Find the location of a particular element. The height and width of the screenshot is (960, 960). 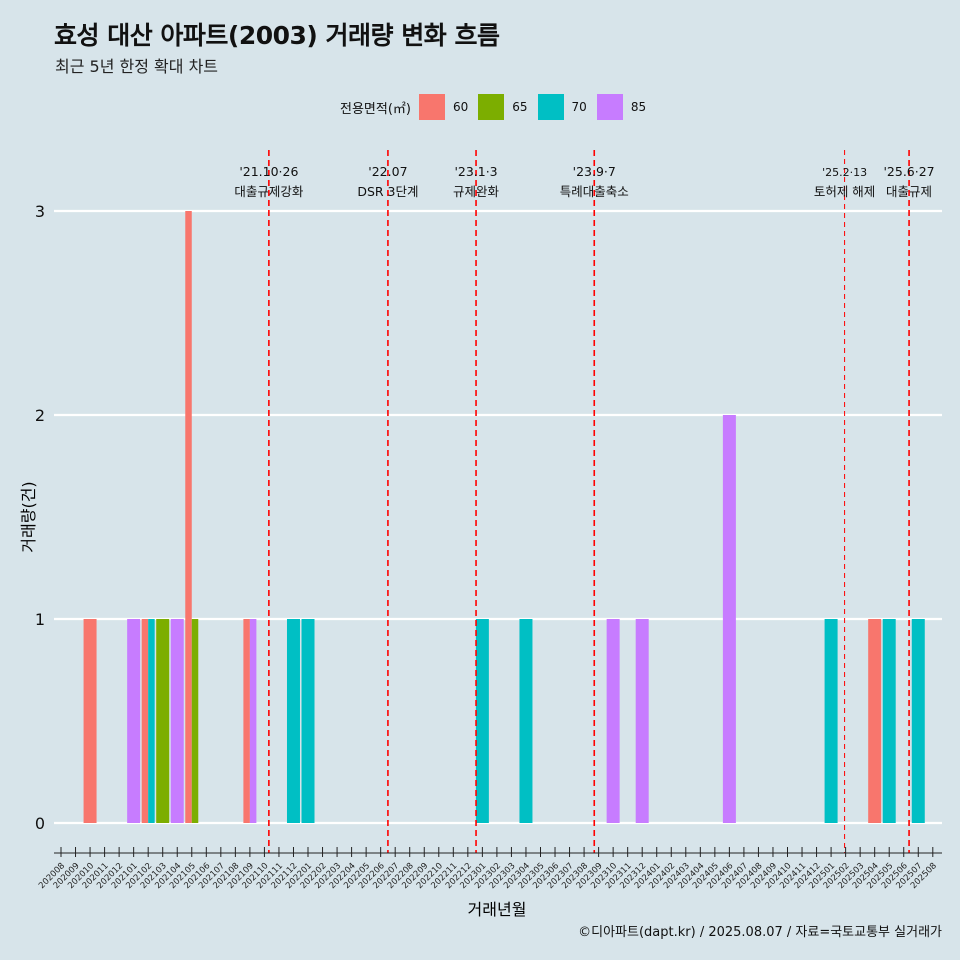

event-description-label: DSR 3단계 is located at coordinates (387, 191).